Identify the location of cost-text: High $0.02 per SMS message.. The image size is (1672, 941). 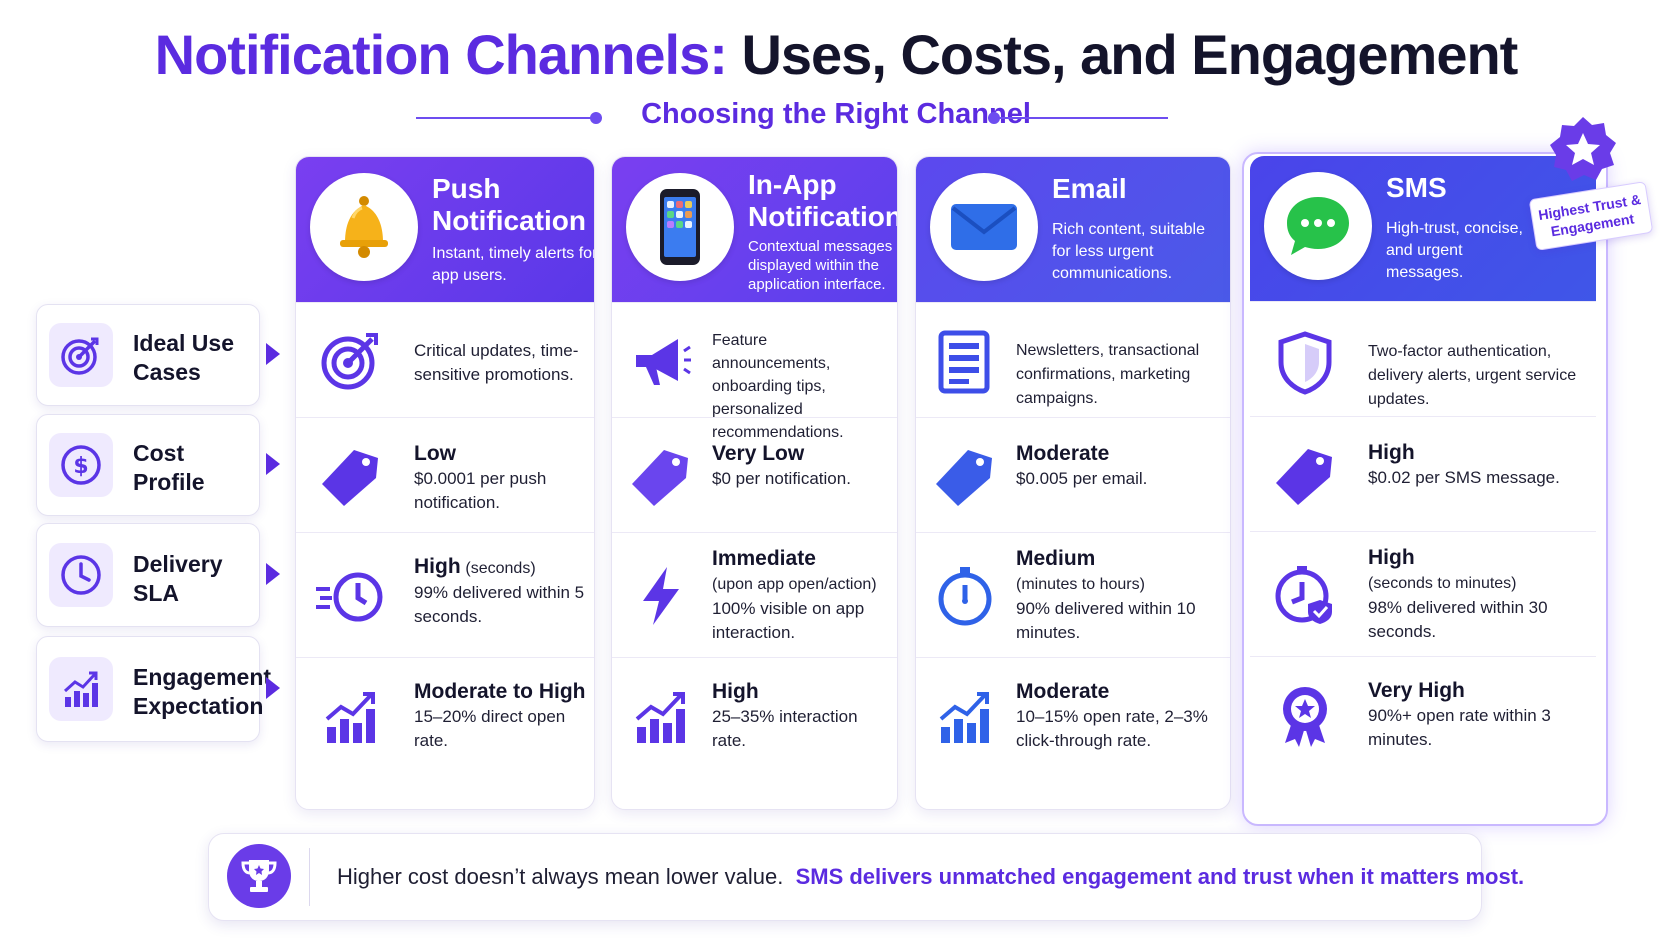
(1464, 464).